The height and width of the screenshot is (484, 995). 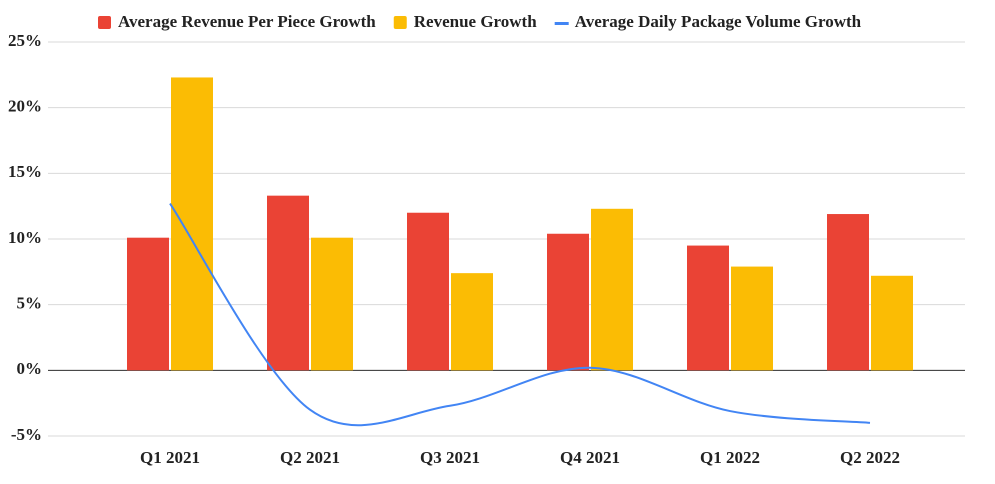 What do you see at coordinates (30, 368) in the screenshot?
I see `y-tick-label: 0%` at bounding box center [30, 368].